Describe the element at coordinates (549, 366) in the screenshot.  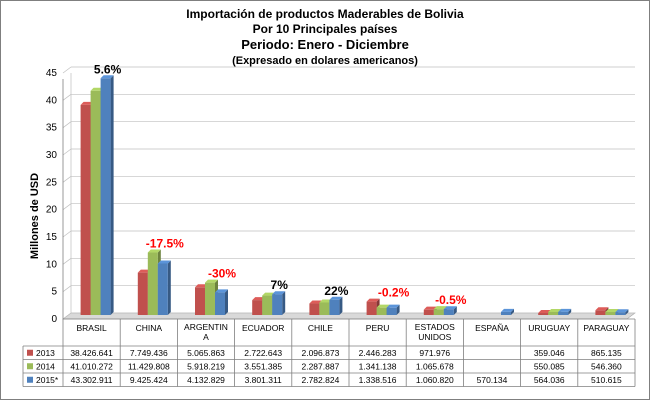
I see `table-cell-2014-URUGUAY: 550.085` at that location.